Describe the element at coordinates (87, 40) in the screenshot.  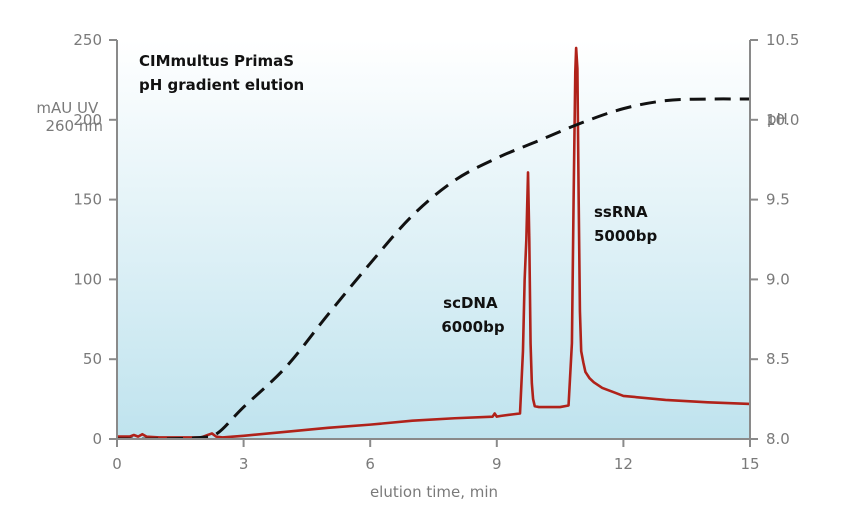
I see `y-left-tick-label: 250` at that location.